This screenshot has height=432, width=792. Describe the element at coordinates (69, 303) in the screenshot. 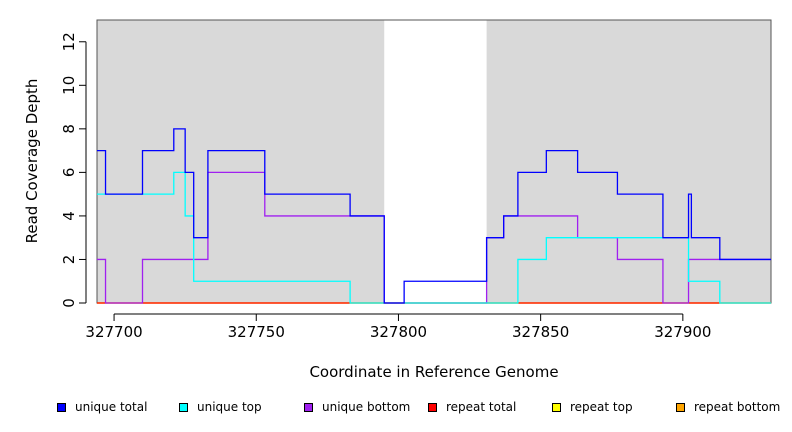

I see `y-tick-label: 0` at that location.